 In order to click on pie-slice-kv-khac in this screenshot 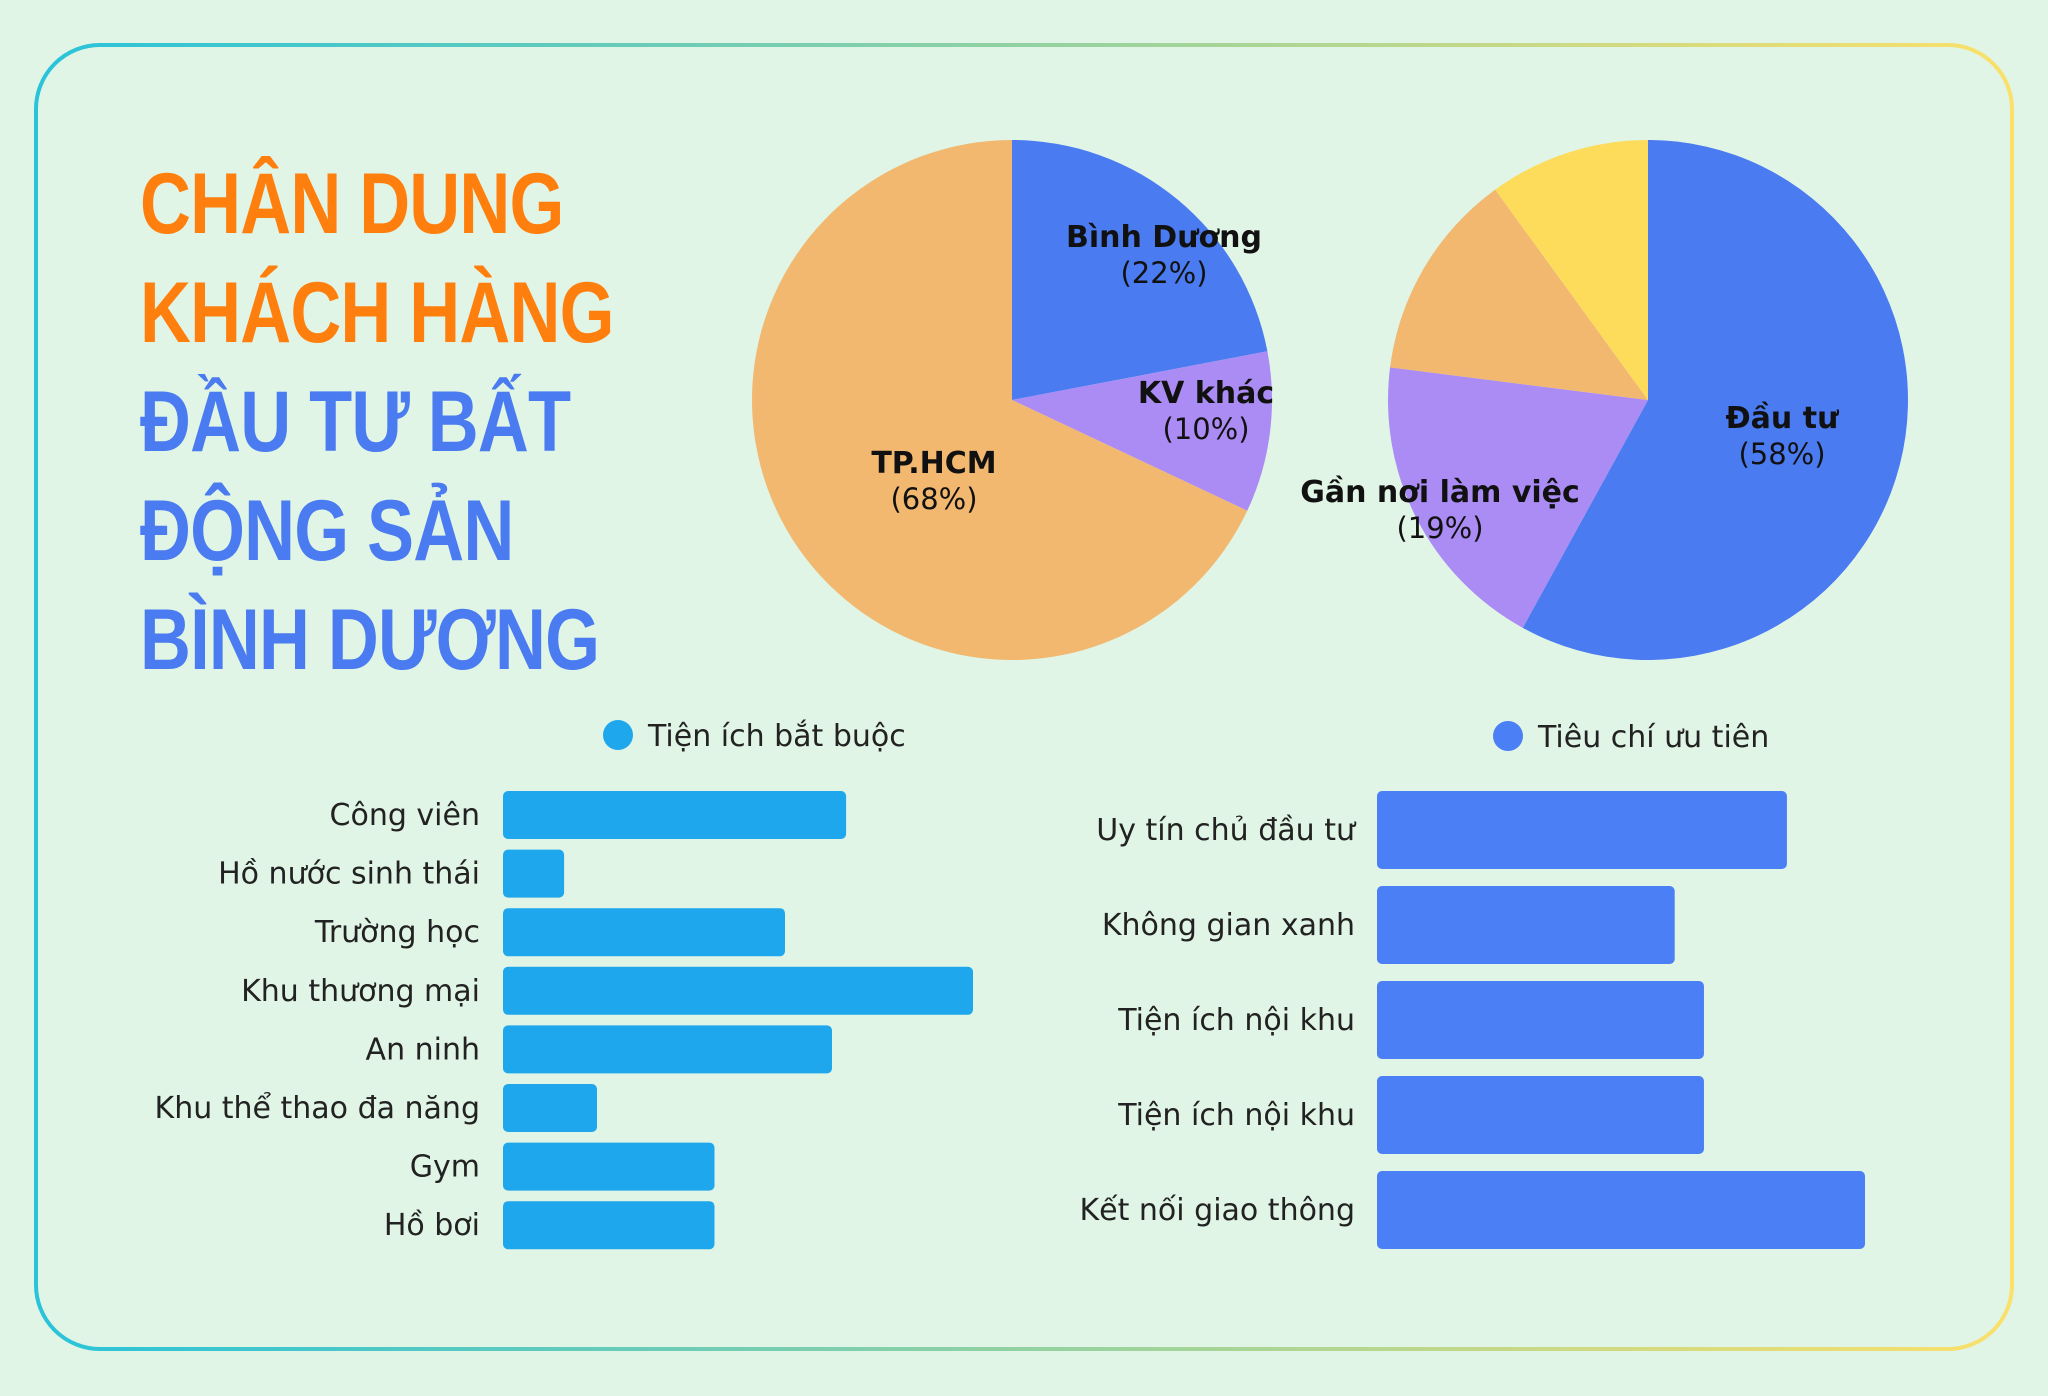, I will do `click(1142, 431)`.